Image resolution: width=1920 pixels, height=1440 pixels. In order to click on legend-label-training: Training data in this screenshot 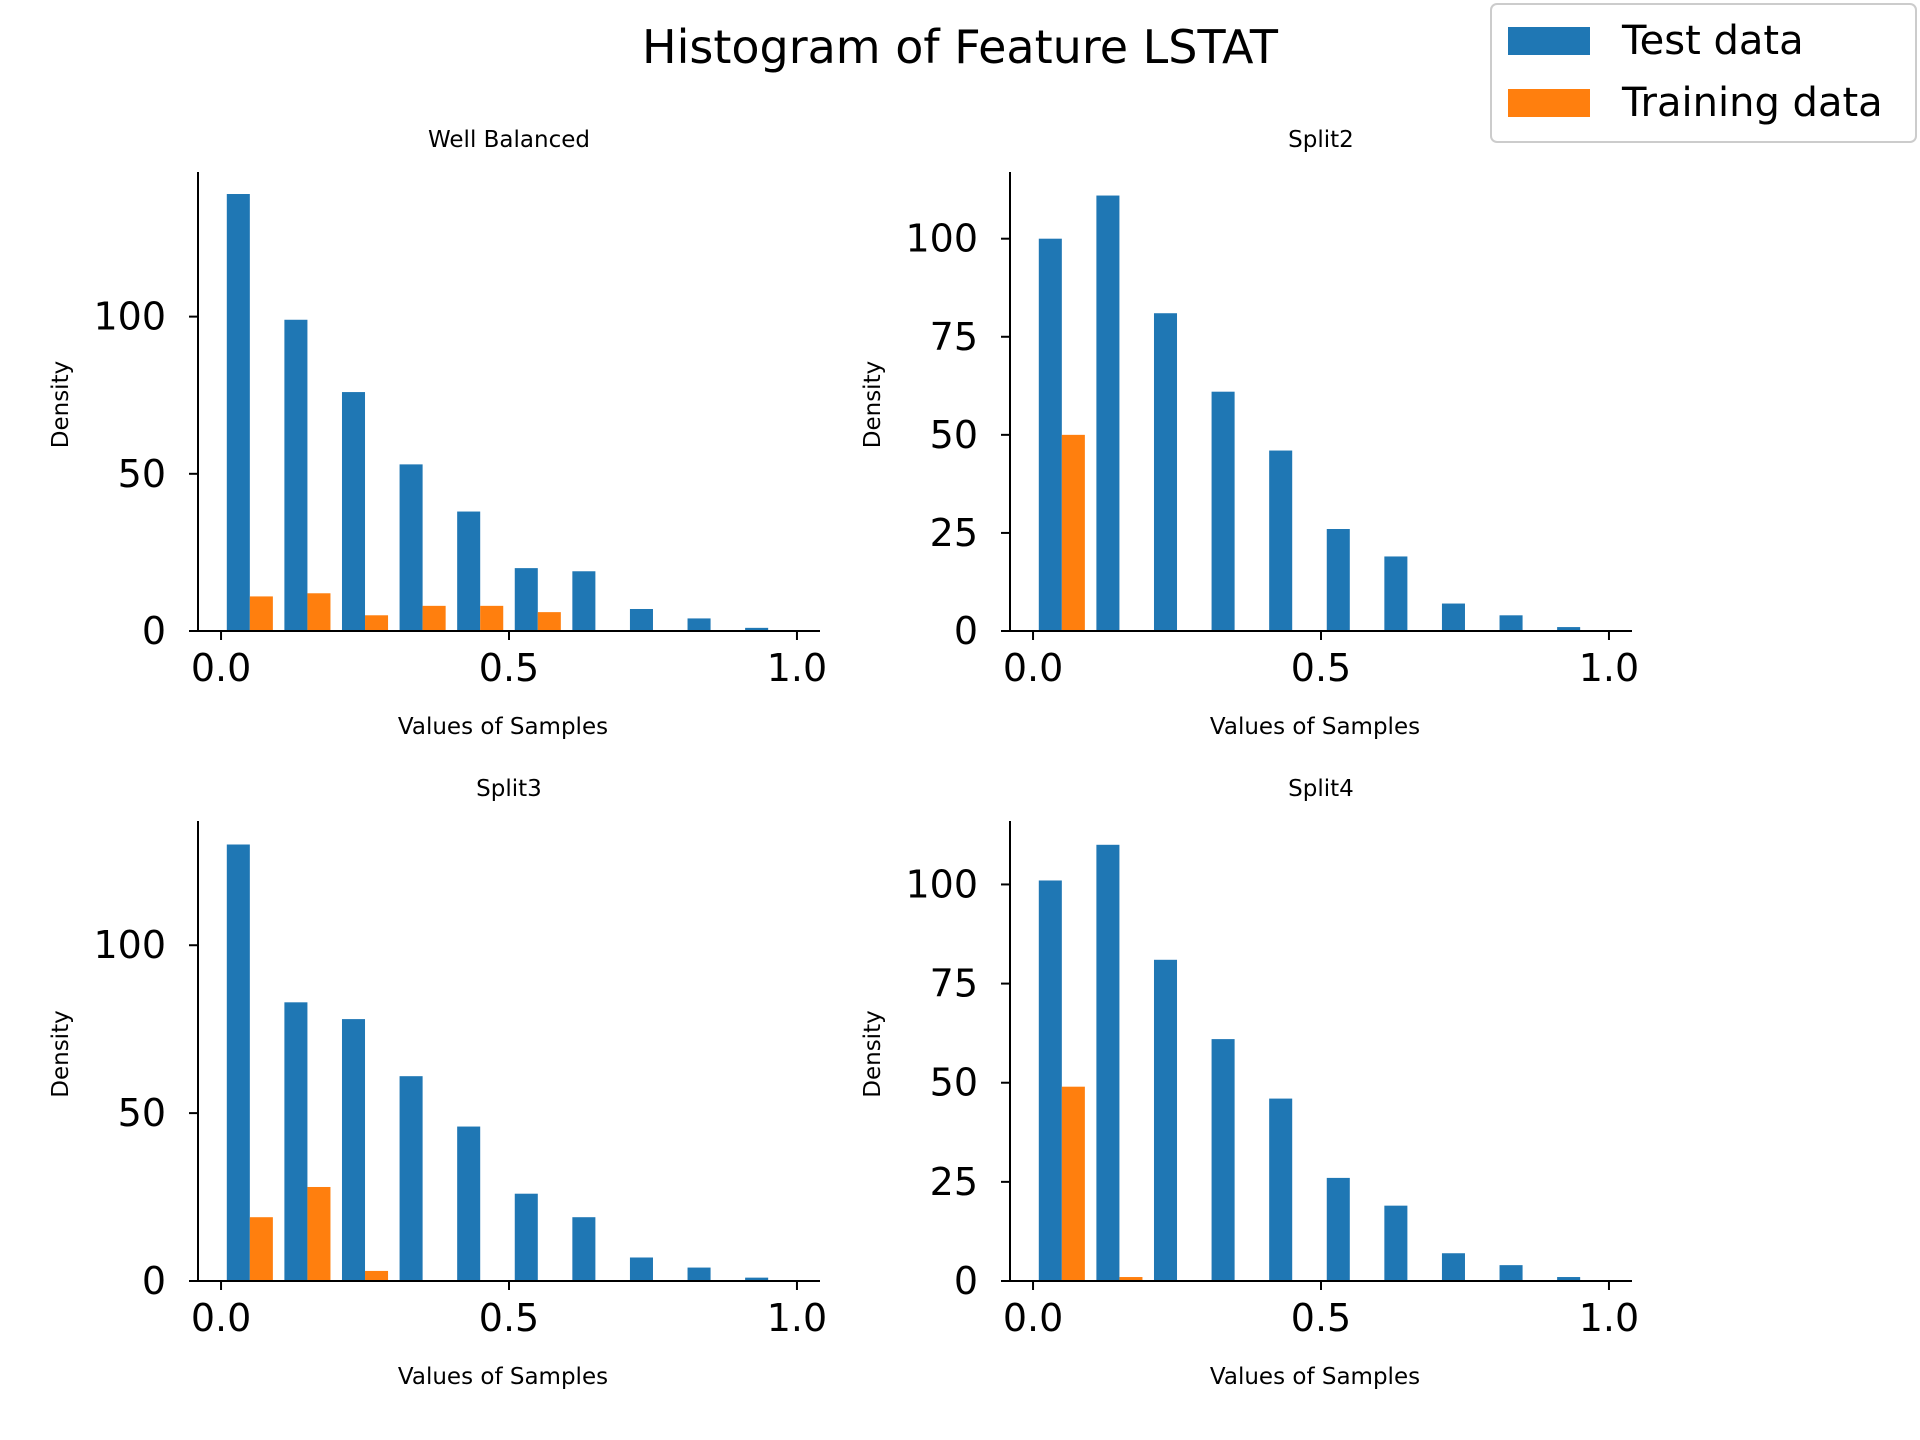, I will do `click(1752, 103)`.